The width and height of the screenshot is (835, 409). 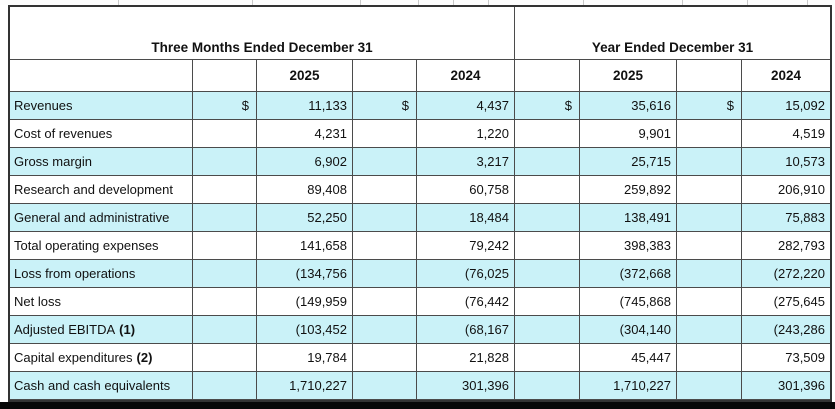 I want to click on year-header-3mo-2024: 2024, so click(x=466, y=76).